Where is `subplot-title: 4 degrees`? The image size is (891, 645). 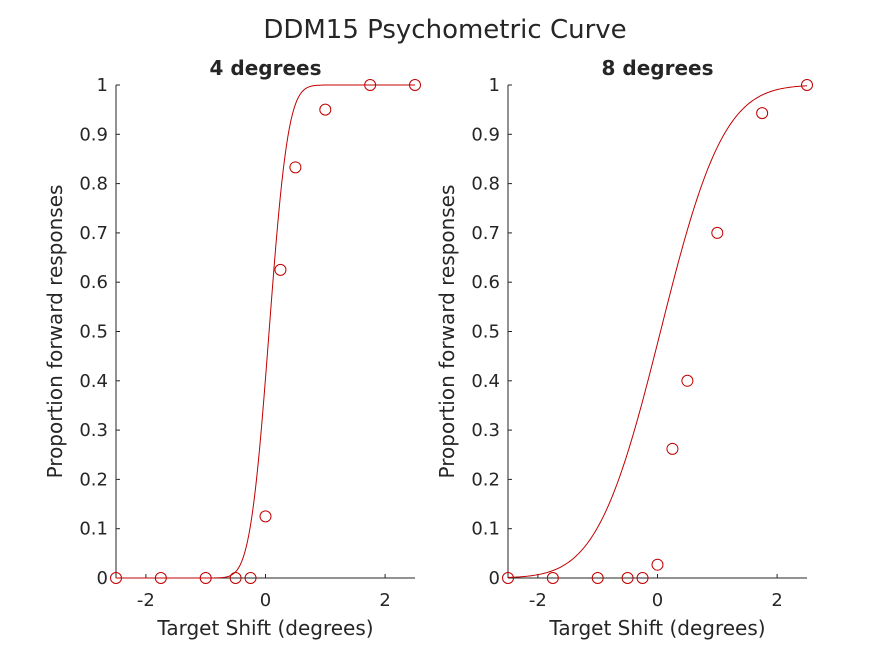
subplot-title: 4 degrees is located at coordinates (266, 68).